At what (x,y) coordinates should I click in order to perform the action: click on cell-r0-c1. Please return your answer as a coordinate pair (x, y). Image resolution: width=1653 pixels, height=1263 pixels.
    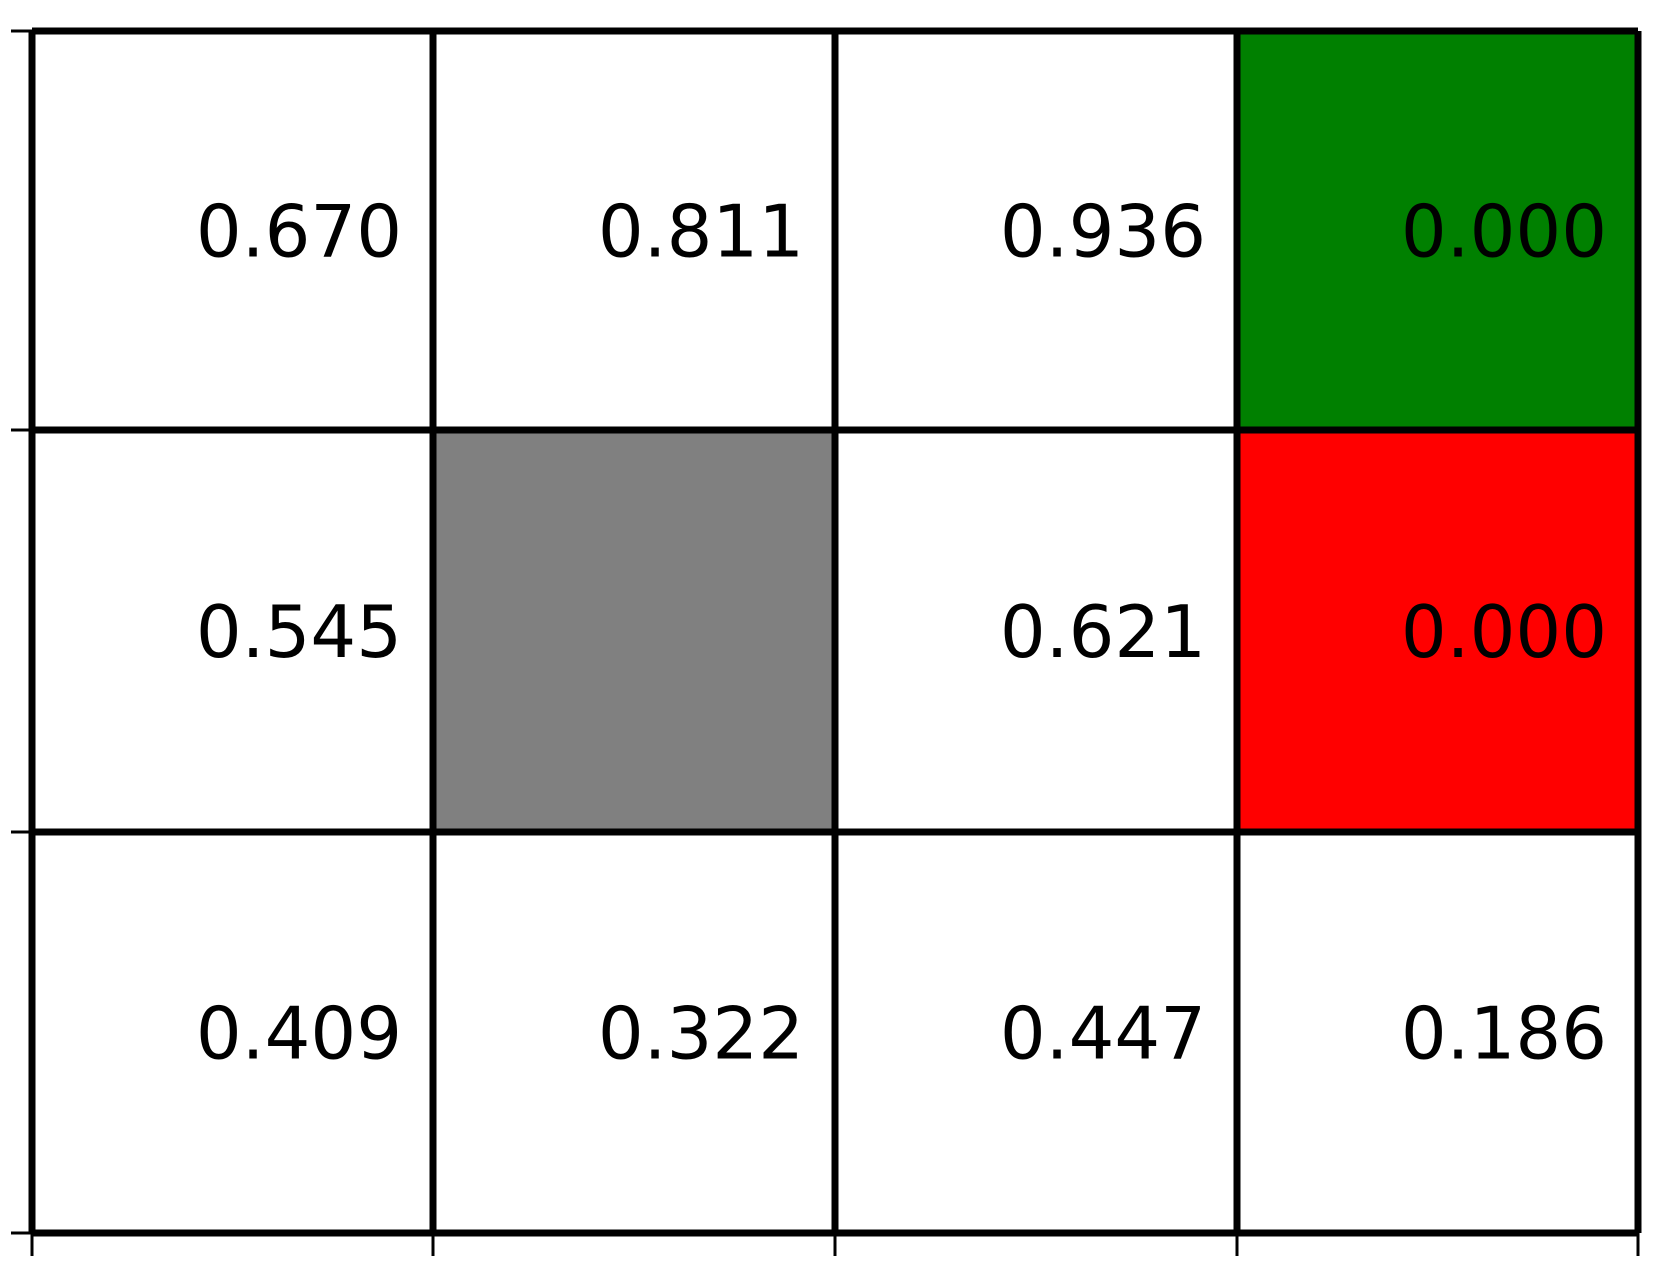
    Looking at the image, I should click on (634, 230).